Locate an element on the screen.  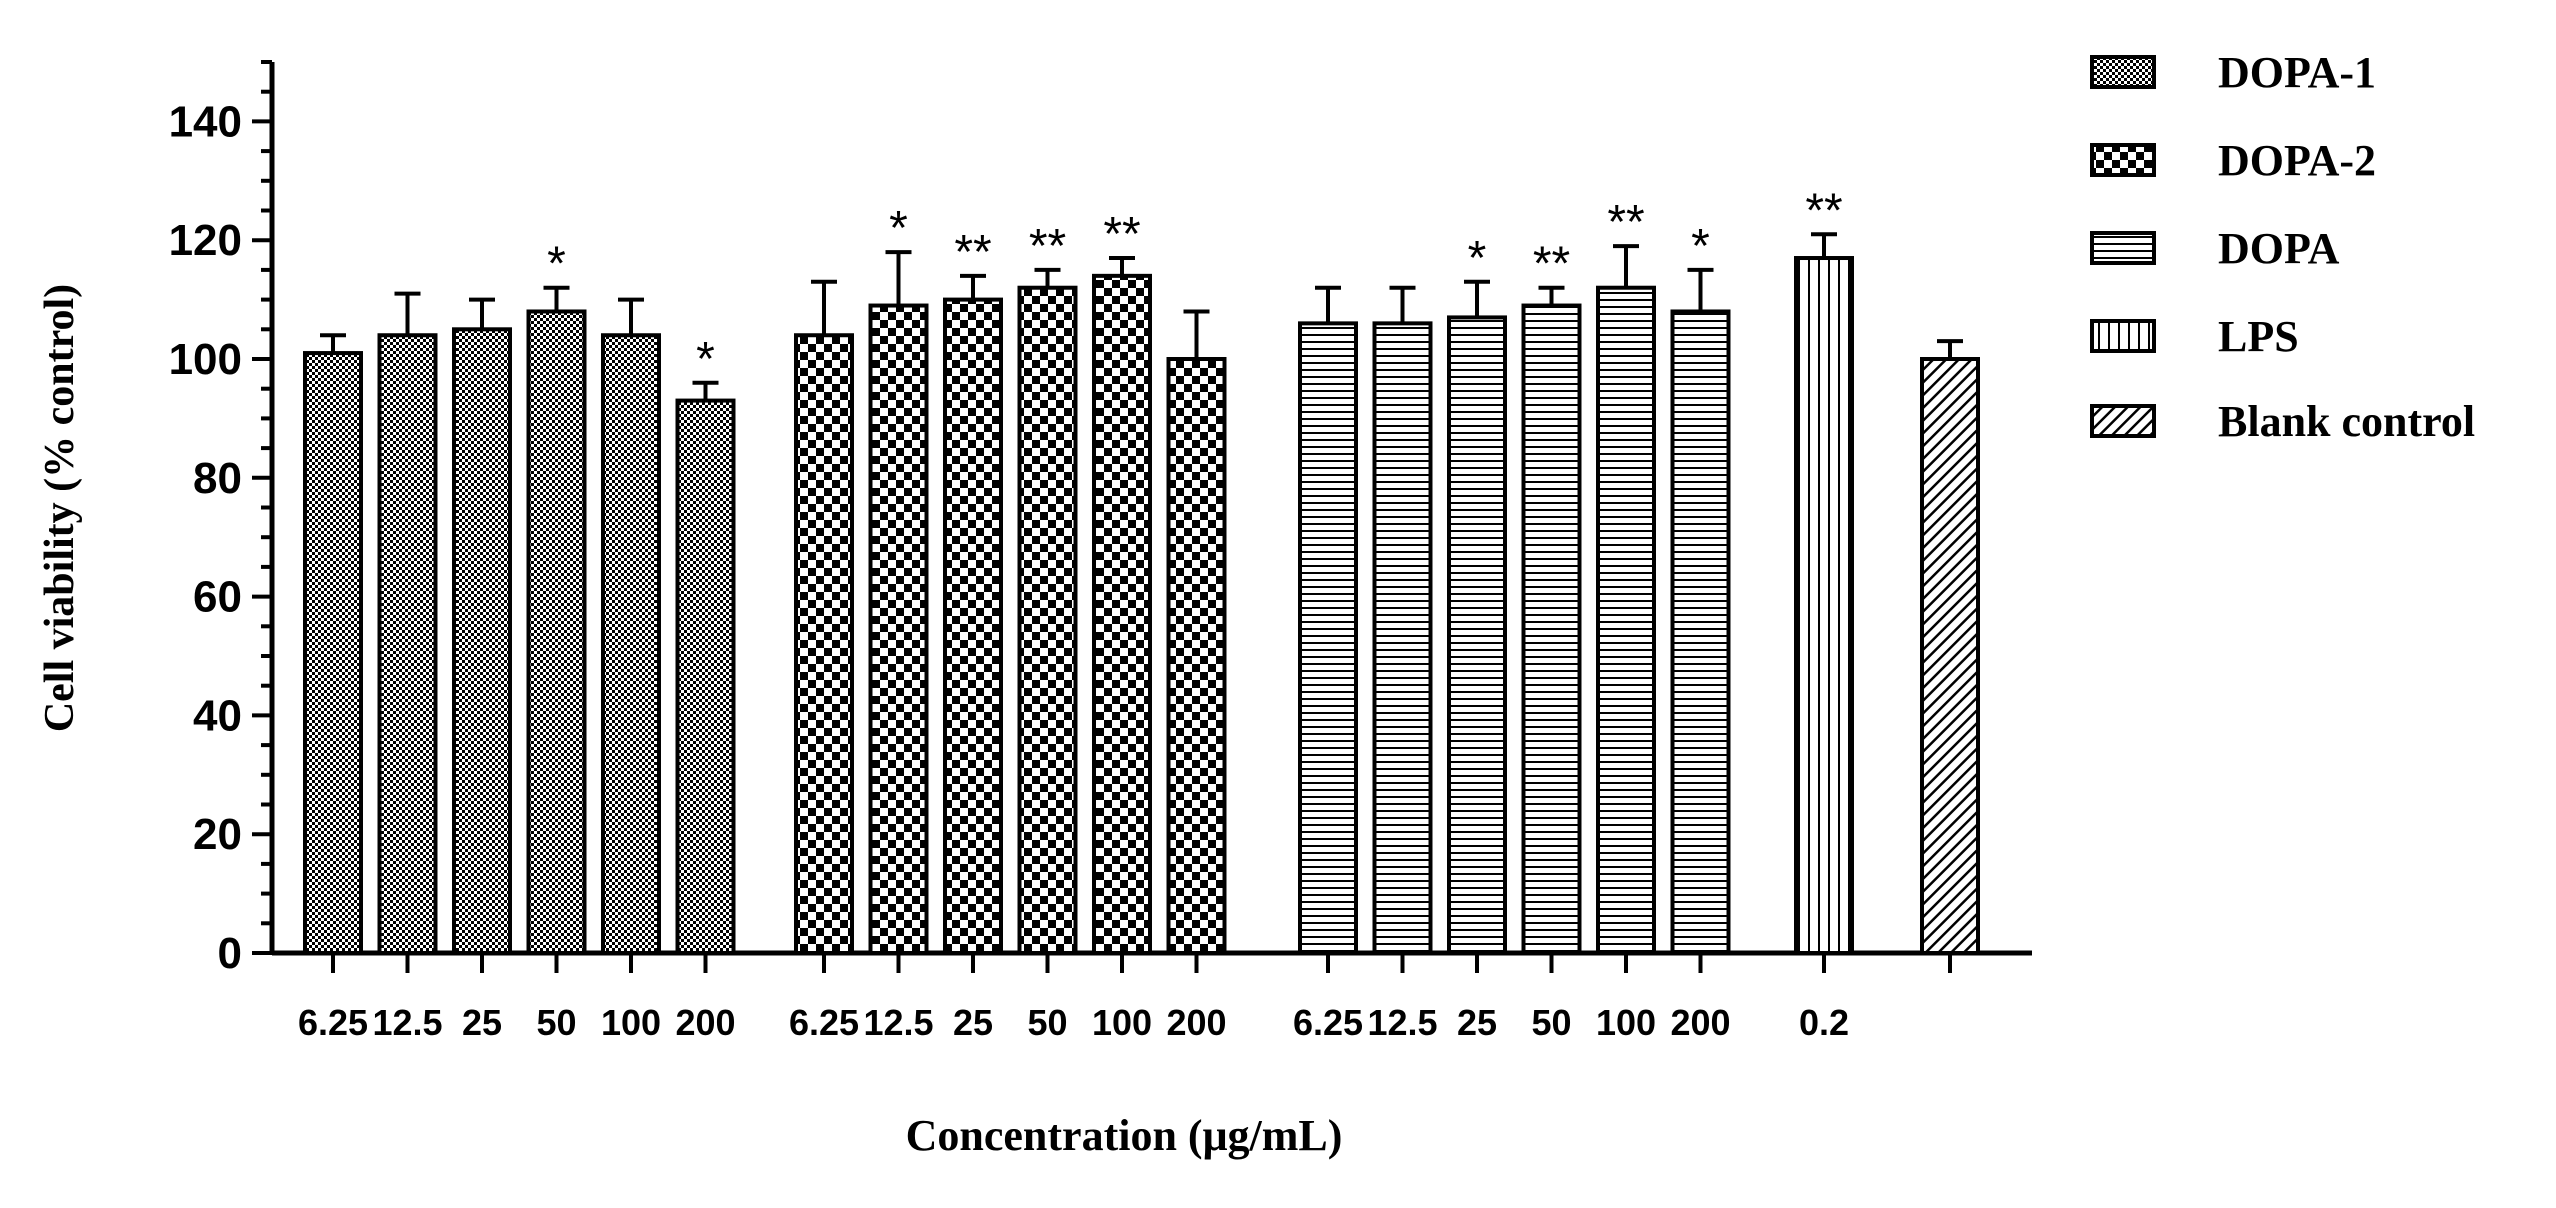
legend: DOPA-1 DOPA-2 DOPA LPS Blank control is located at coordinates (2282, 247).